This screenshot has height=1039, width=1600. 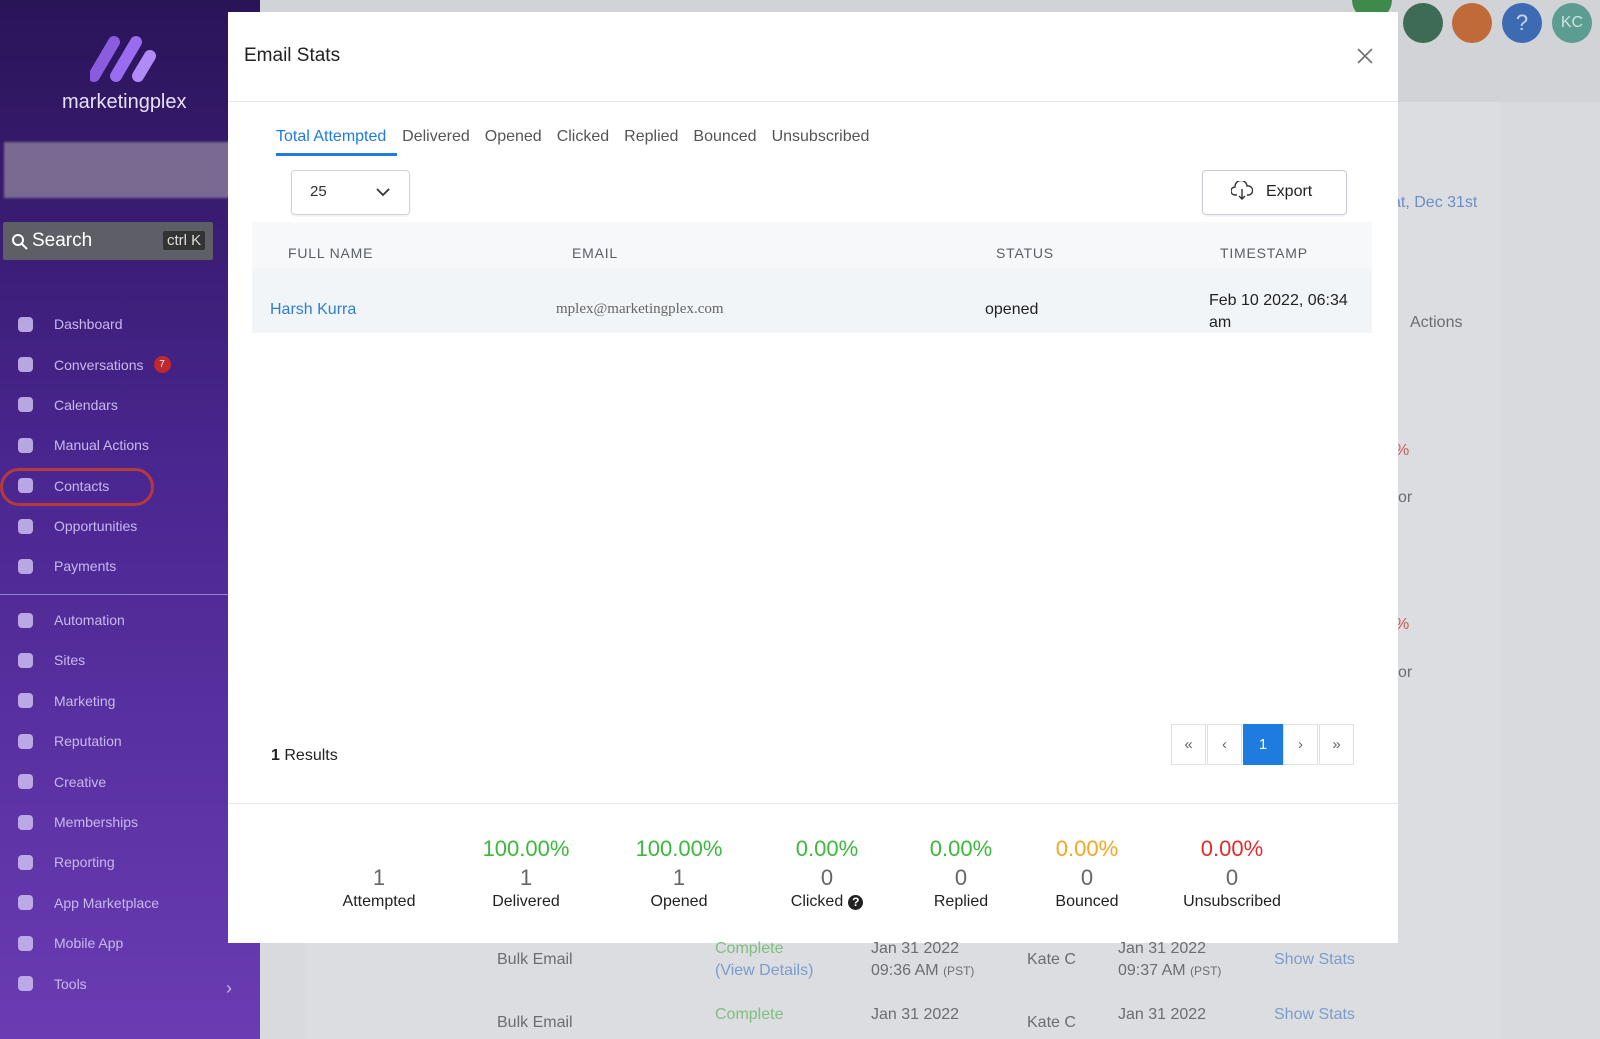 I want to click on nav-label: Creative, so click(x=80, y=781).